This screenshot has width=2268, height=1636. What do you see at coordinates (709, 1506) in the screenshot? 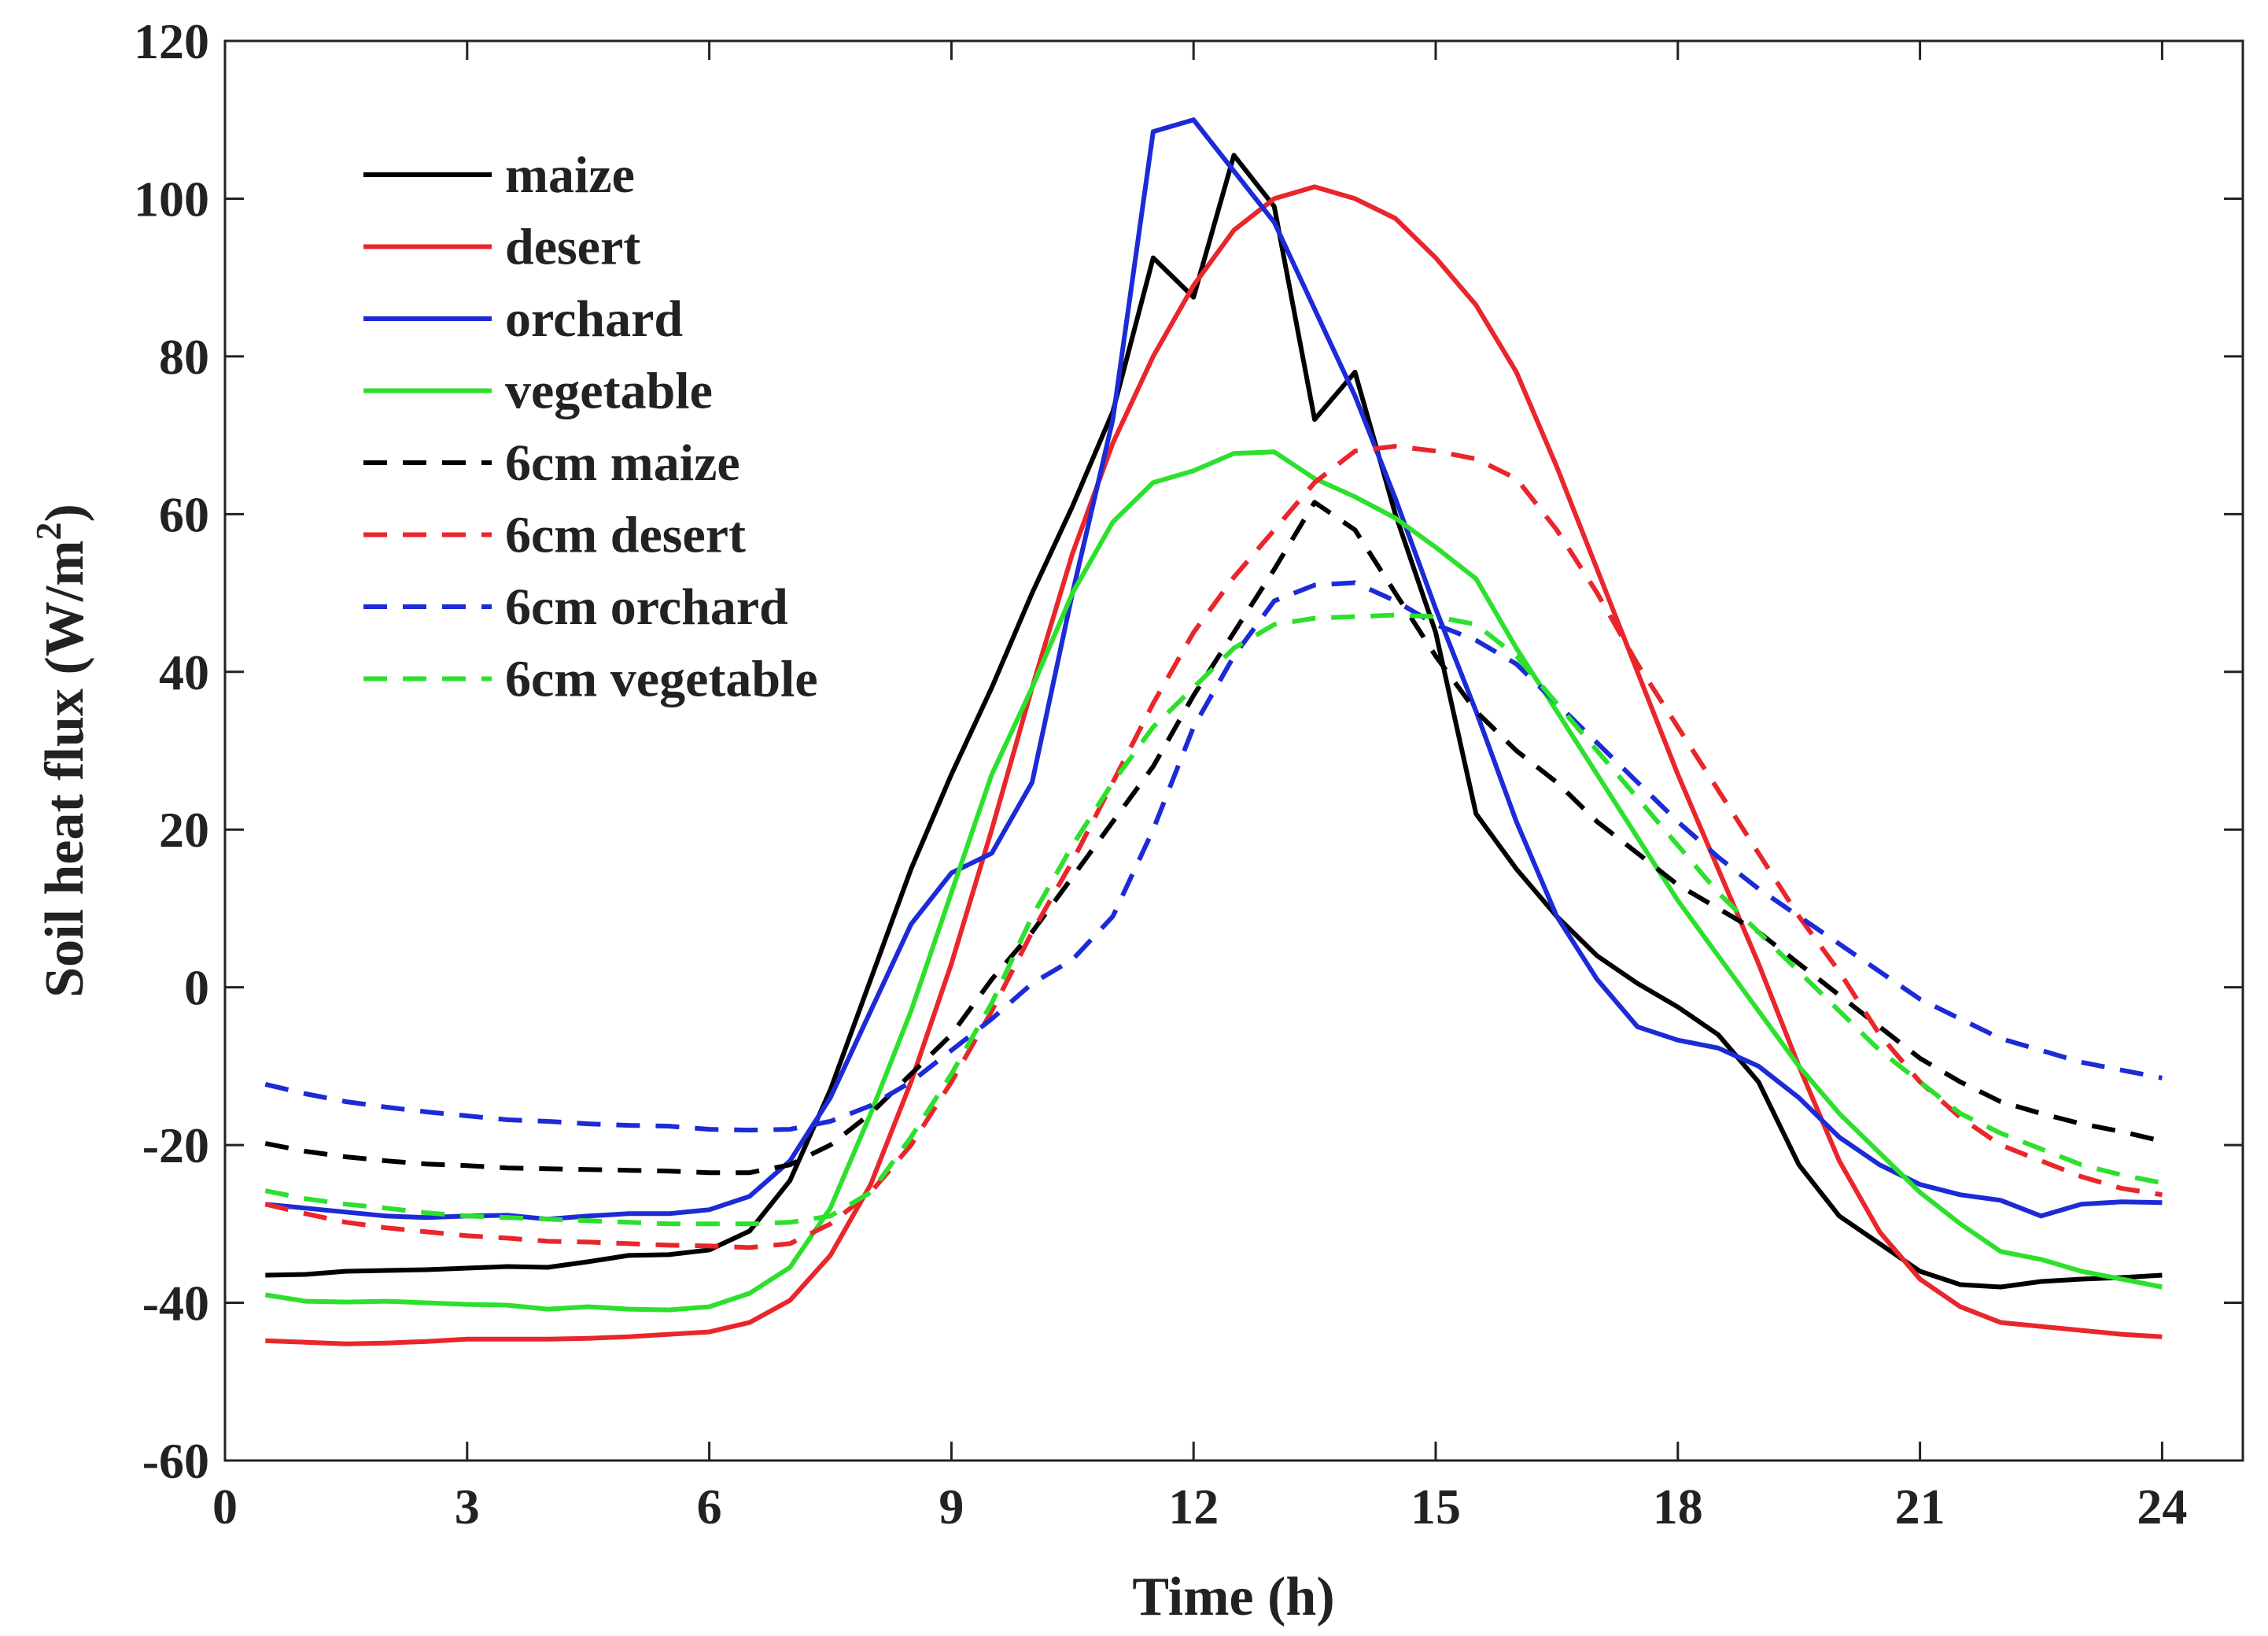
I see `x-tick-label: 6` at bounding box center [709, 1506].